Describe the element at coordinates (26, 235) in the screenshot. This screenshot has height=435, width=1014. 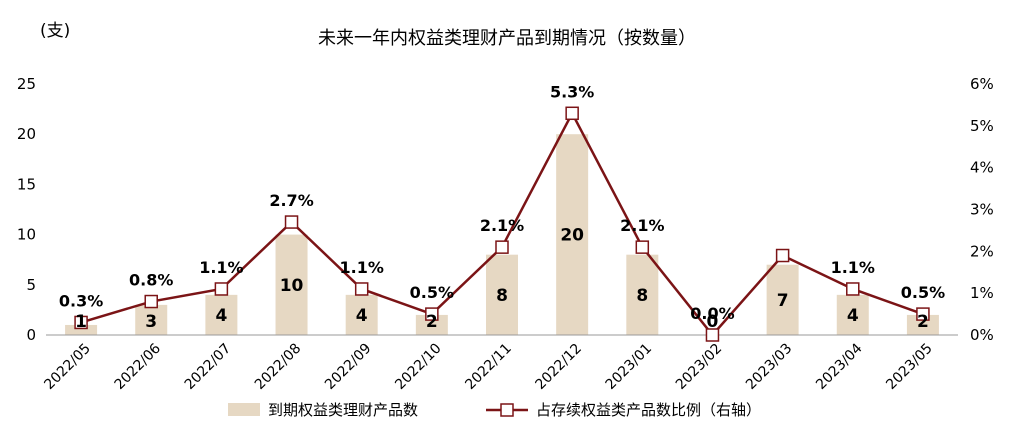
I see `left-tick-label: 10` at that location.